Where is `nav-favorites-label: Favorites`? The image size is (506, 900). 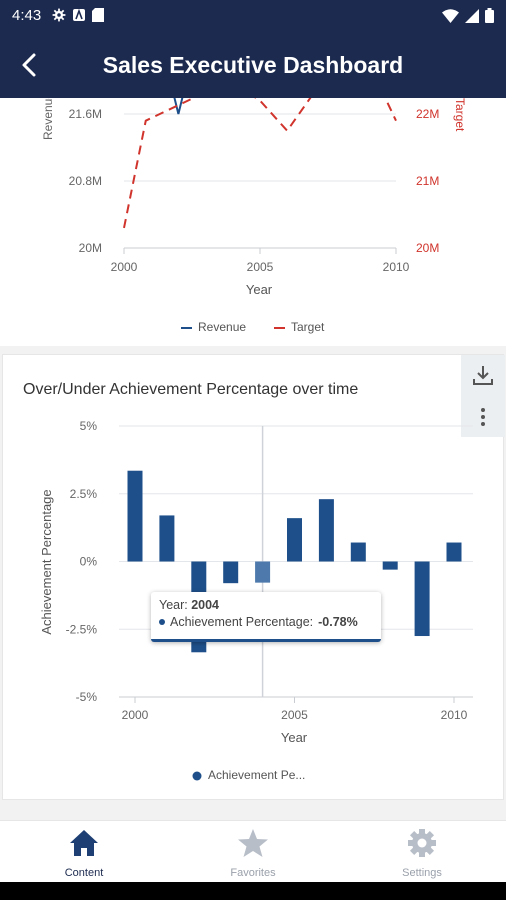
nav-favorites-label: Favorites is located at coordinates (253, 873).